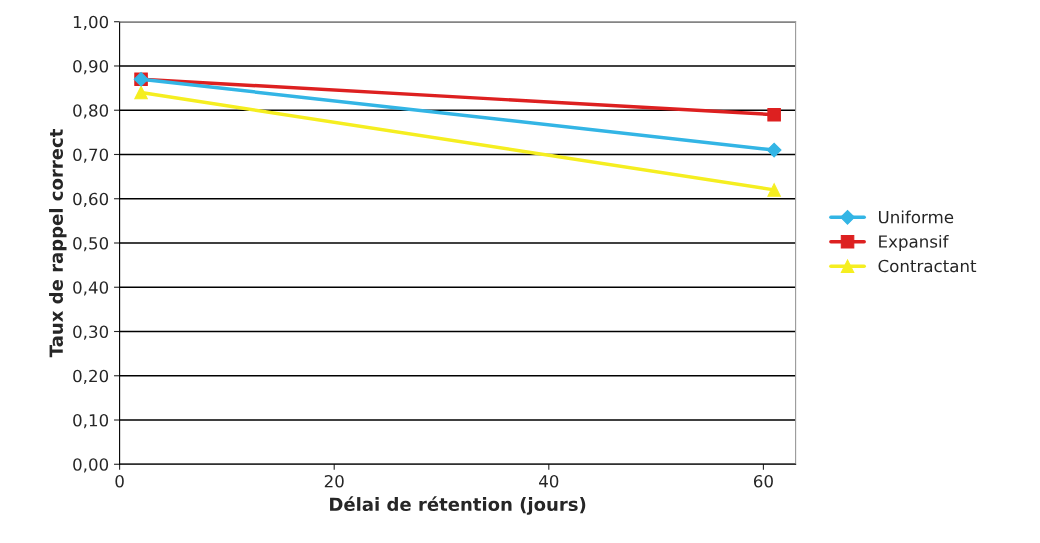 Image resolution: width=1040 pixels, height=543 pixels. I want to click on y-tick-label: 0,60, so click(91, 200).